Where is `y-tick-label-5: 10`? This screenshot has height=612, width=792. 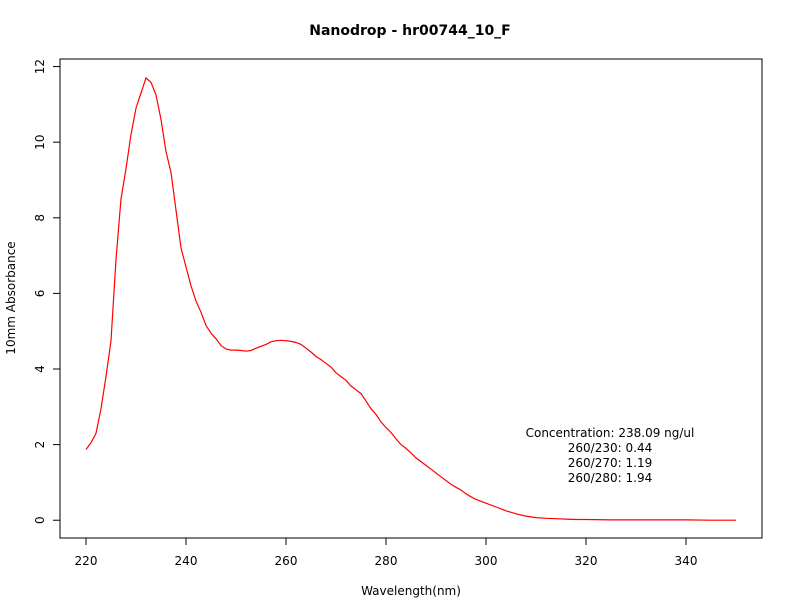 y-tick-label-5: 10 is located at coordinates (40, 142).